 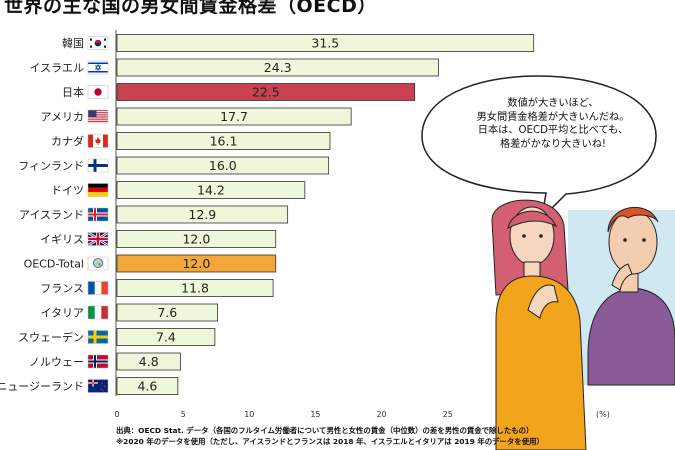 I want to click on flag-japan-icon, so click(x=98, y=92).